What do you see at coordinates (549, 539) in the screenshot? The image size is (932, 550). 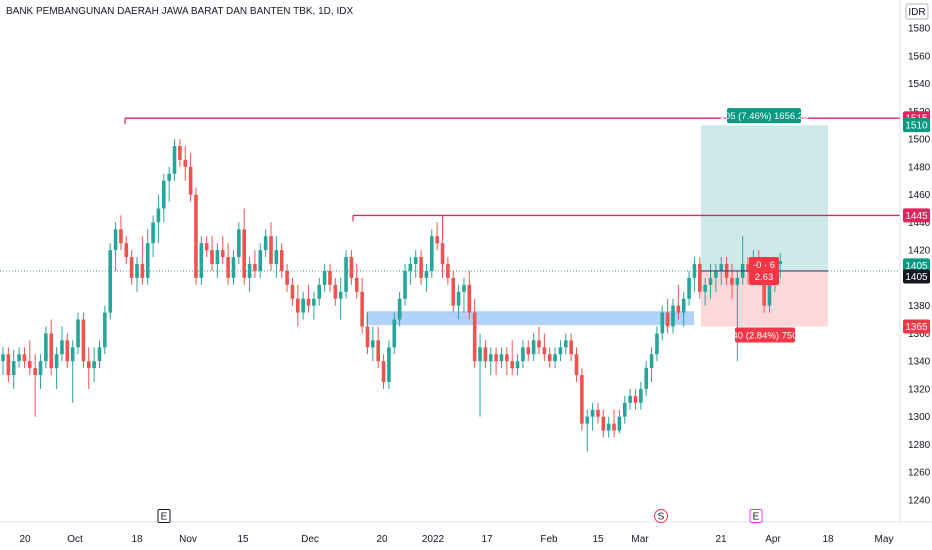 I see `time-tick-label: Feb` at bounding box center [549, 539].